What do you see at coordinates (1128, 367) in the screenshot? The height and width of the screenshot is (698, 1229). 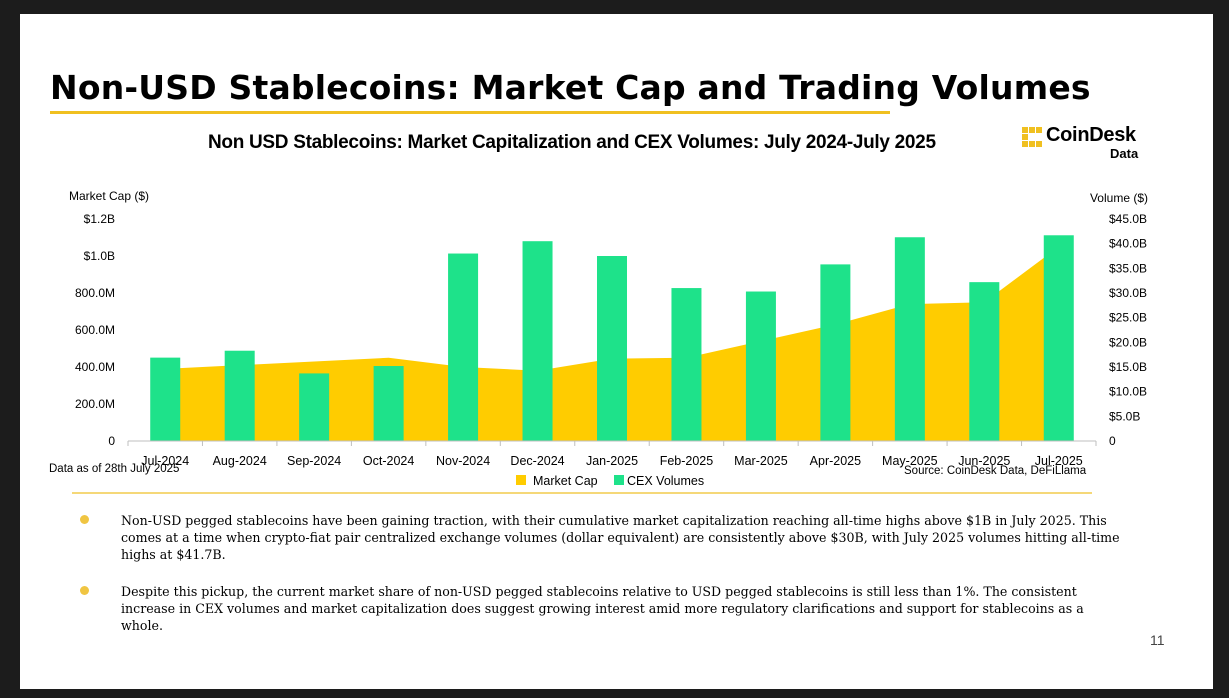 I see `y-right-tick-label: $15.0B` at bounding box center [1128, 367].